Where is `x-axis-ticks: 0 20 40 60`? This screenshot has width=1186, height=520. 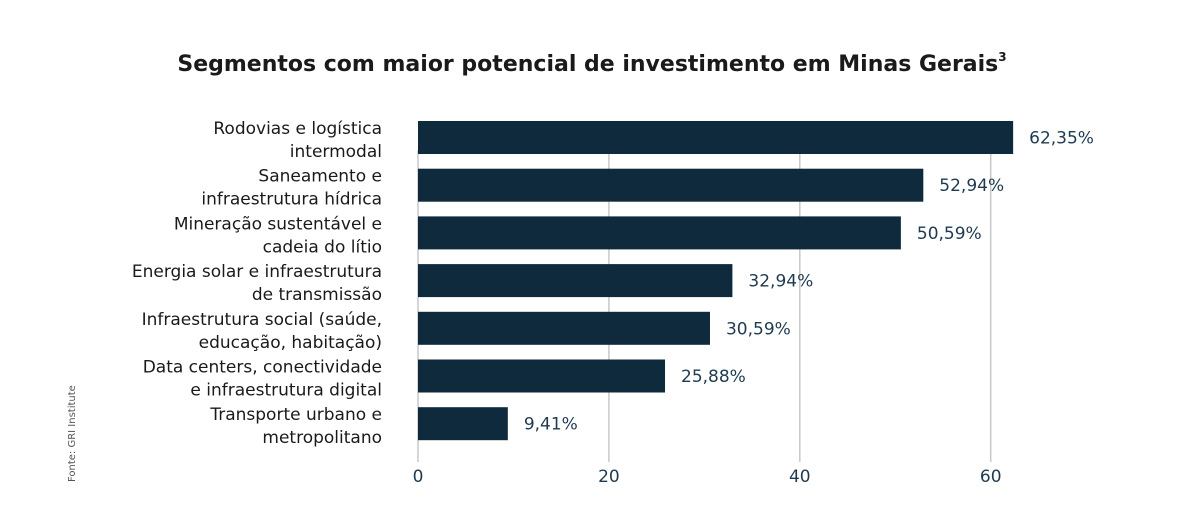 x-axis-ticks: 0 20 40 60 is located at coordinates (707, 477).